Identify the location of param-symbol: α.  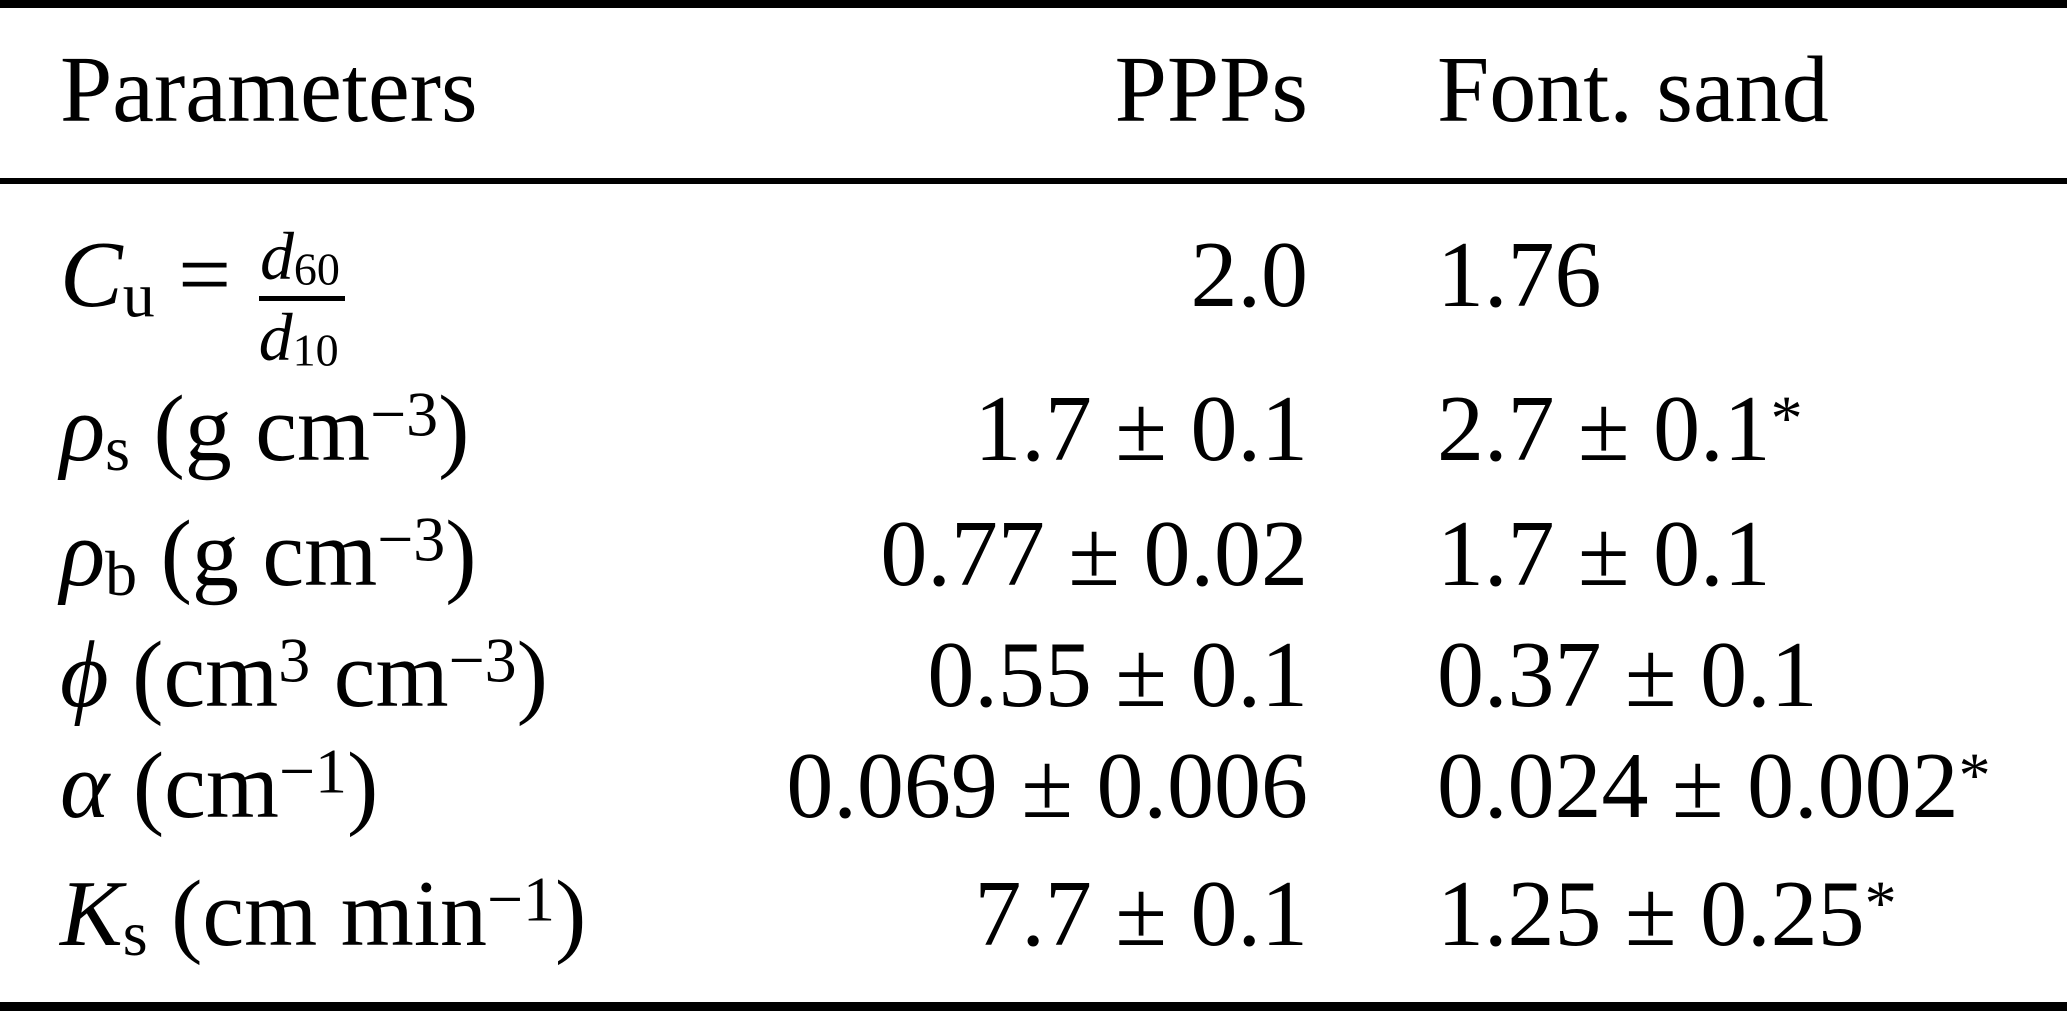
(85, 786).